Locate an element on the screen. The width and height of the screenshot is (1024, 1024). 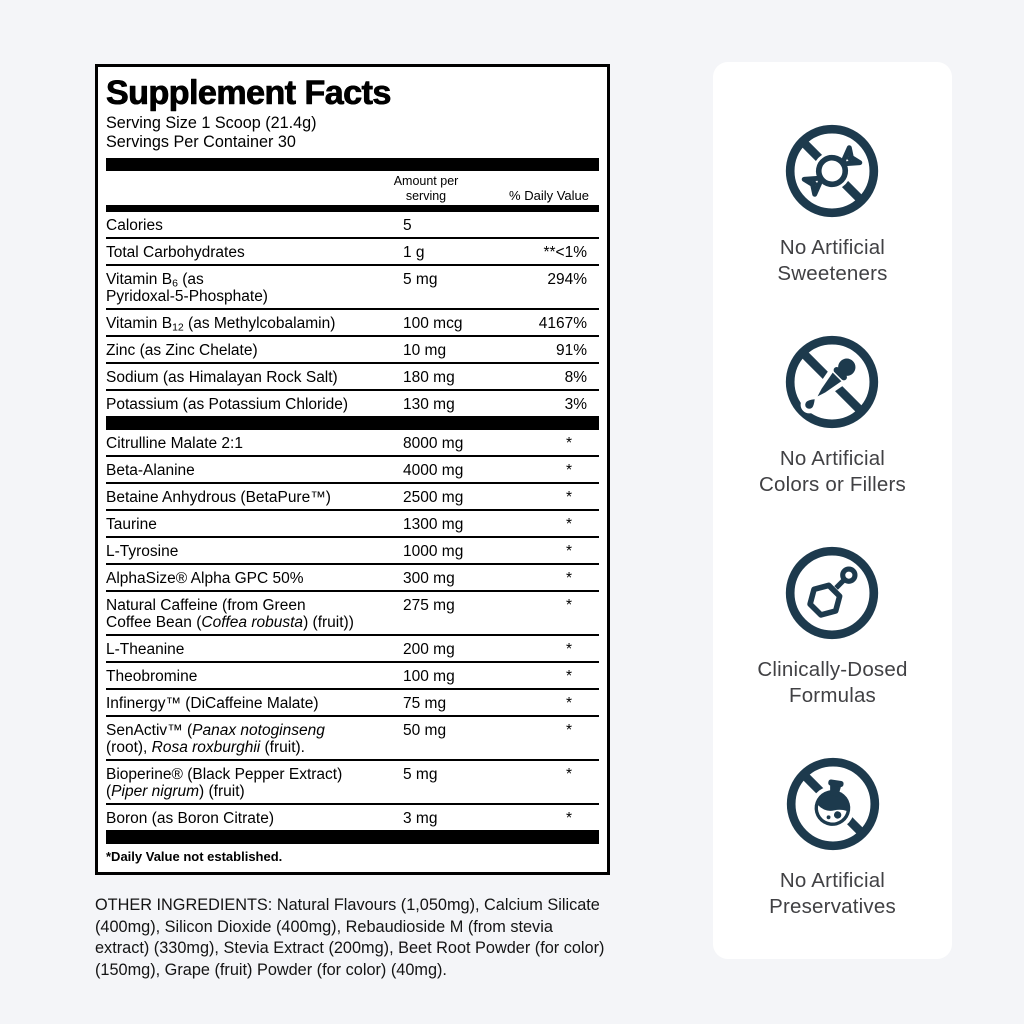
ingredient-daily-value: **<1% is located at coordinates (565, 252).